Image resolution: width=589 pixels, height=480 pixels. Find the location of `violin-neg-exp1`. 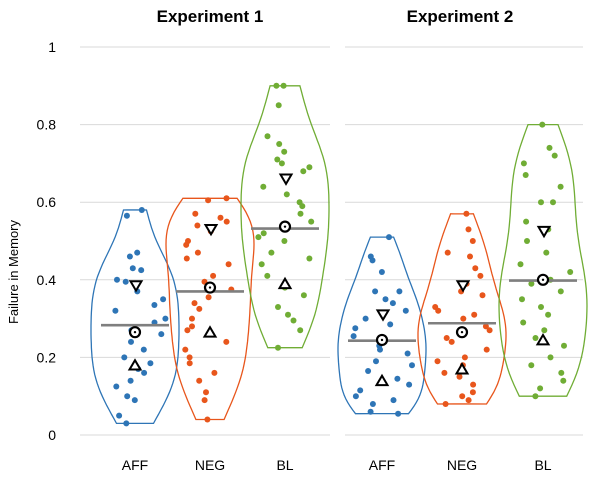

violin-neg-exp1 is located at coordinates (210, 309).